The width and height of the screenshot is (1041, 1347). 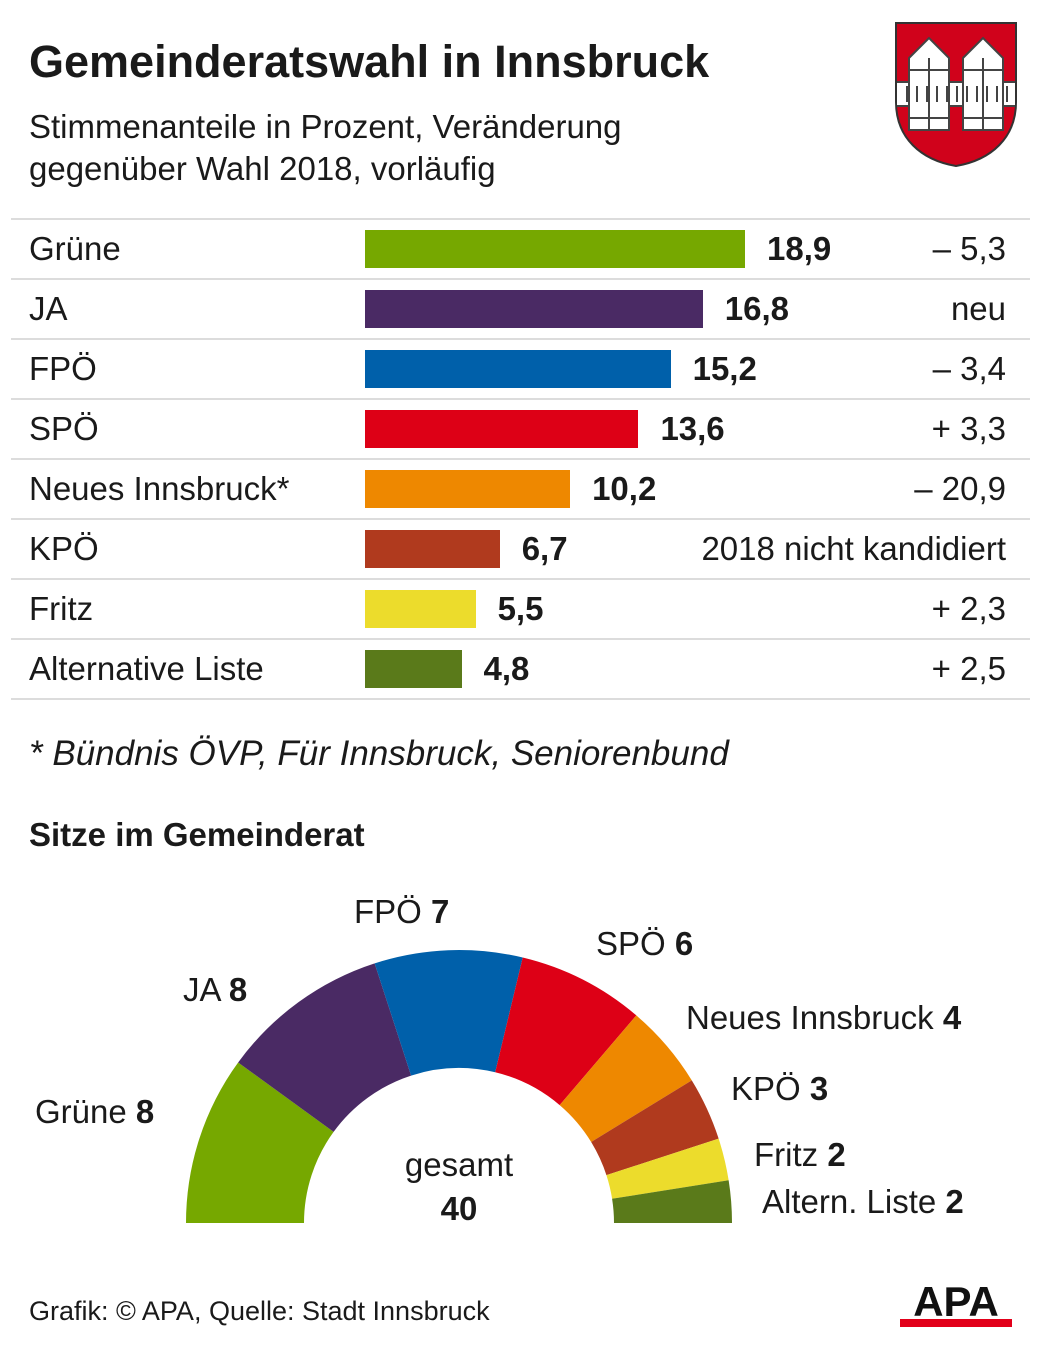 What do you see at coordinates (960, 488) in the screenshot?
I see `change-label: – 20,9` at bounding box center [960, 488].